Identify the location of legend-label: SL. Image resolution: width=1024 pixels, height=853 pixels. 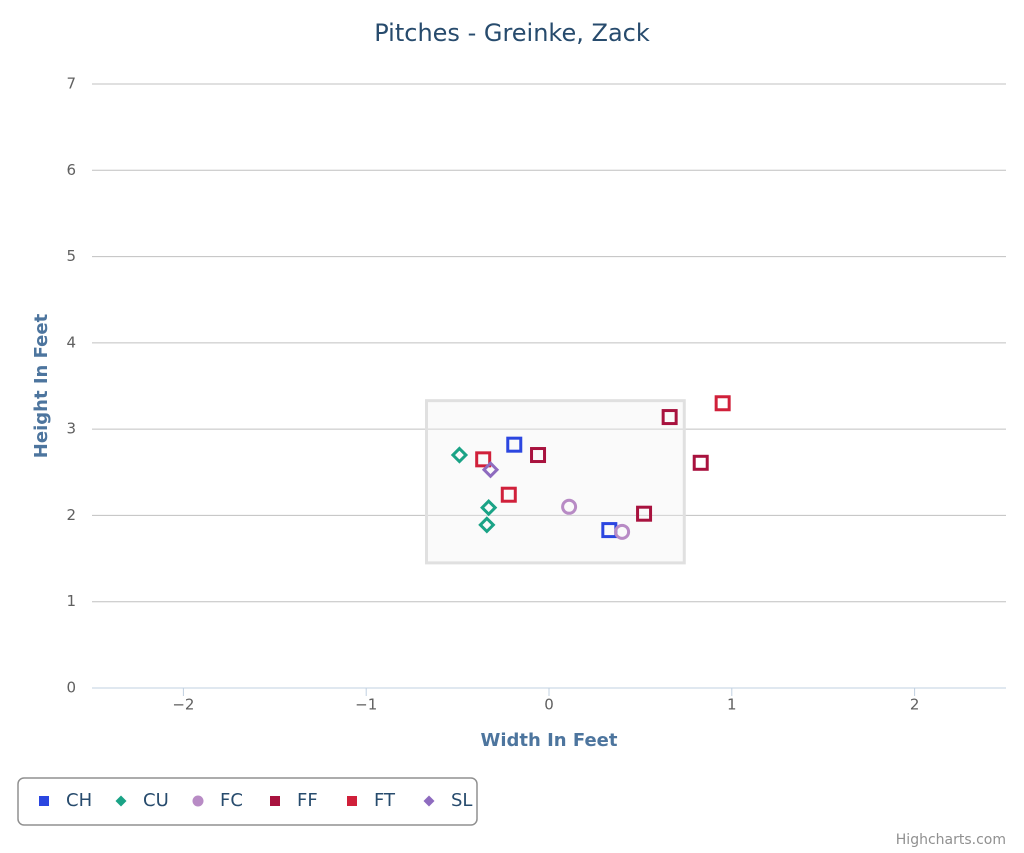
(461, 800).